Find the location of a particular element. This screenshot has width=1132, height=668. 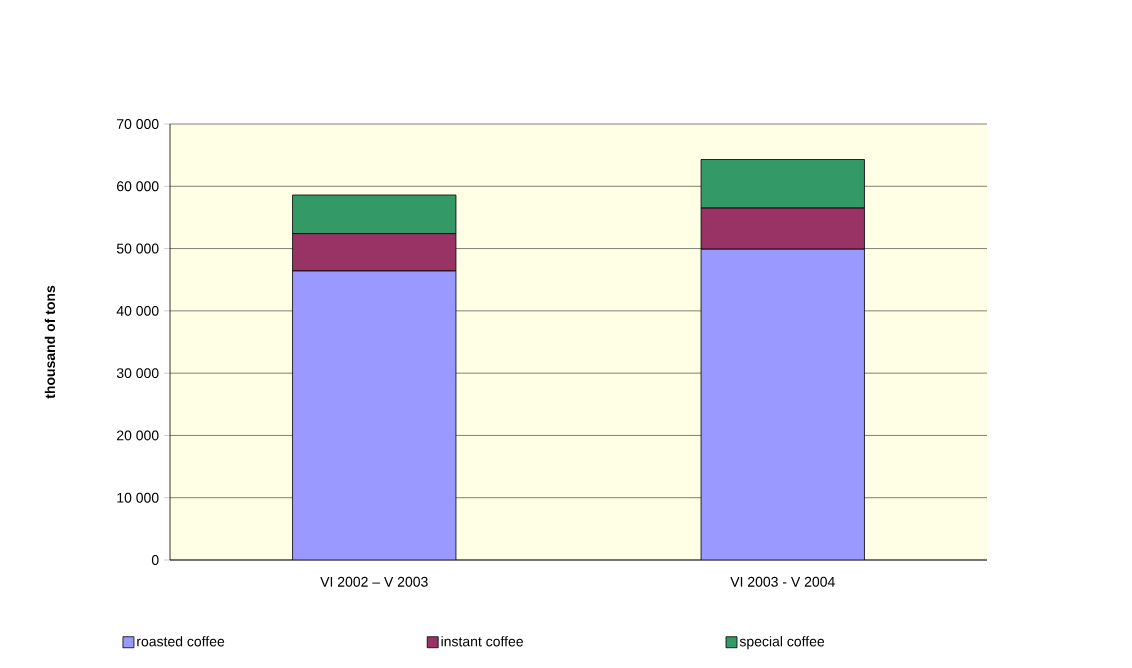

legend-label: special coffee is located at coordinates (782, 643).